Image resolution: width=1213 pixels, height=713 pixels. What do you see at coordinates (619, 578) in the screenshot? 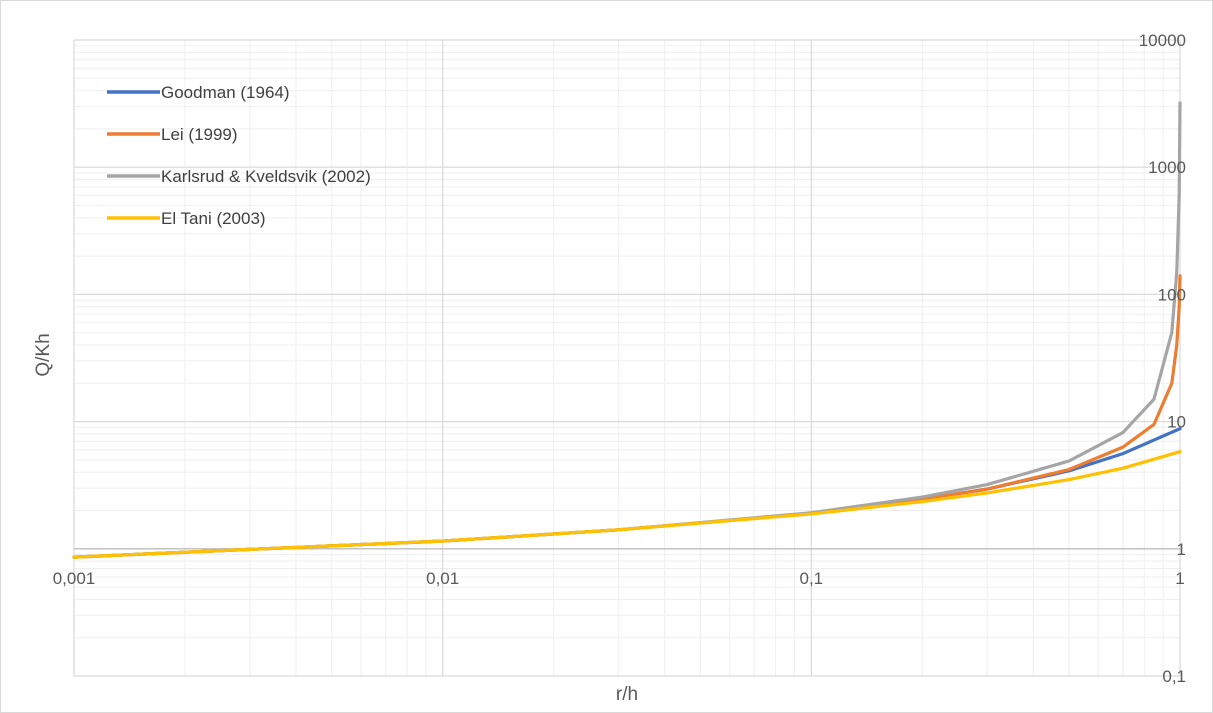
I see `x-tick-labels: 0,001 0,01 0,1 1` at bounding box center [619, 578].